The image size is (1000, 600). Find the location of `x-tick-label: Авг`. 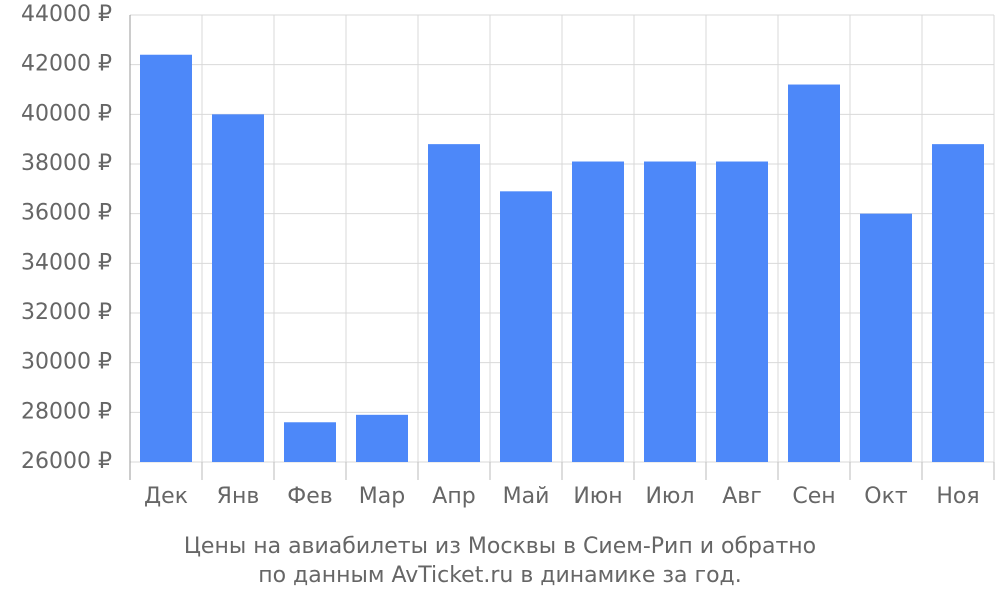

x-tick-label: Авг is located at coordinates (742, 496).